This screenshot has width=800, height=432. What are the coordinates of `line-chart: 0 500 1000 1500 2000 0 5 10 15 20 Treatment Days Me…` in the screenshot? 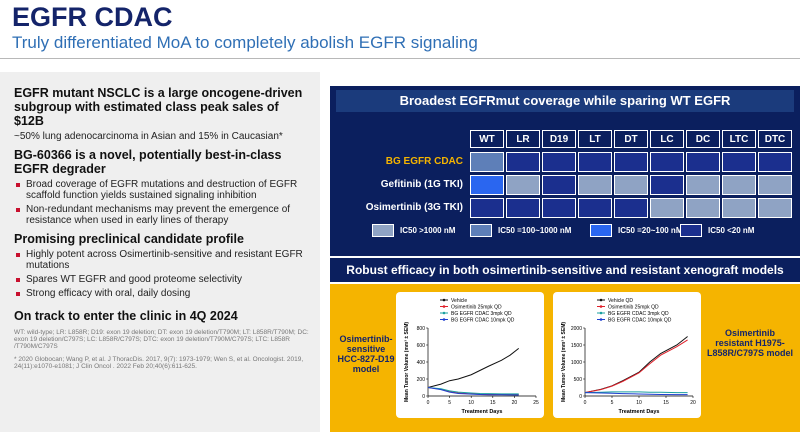 It's located at (627, 355).